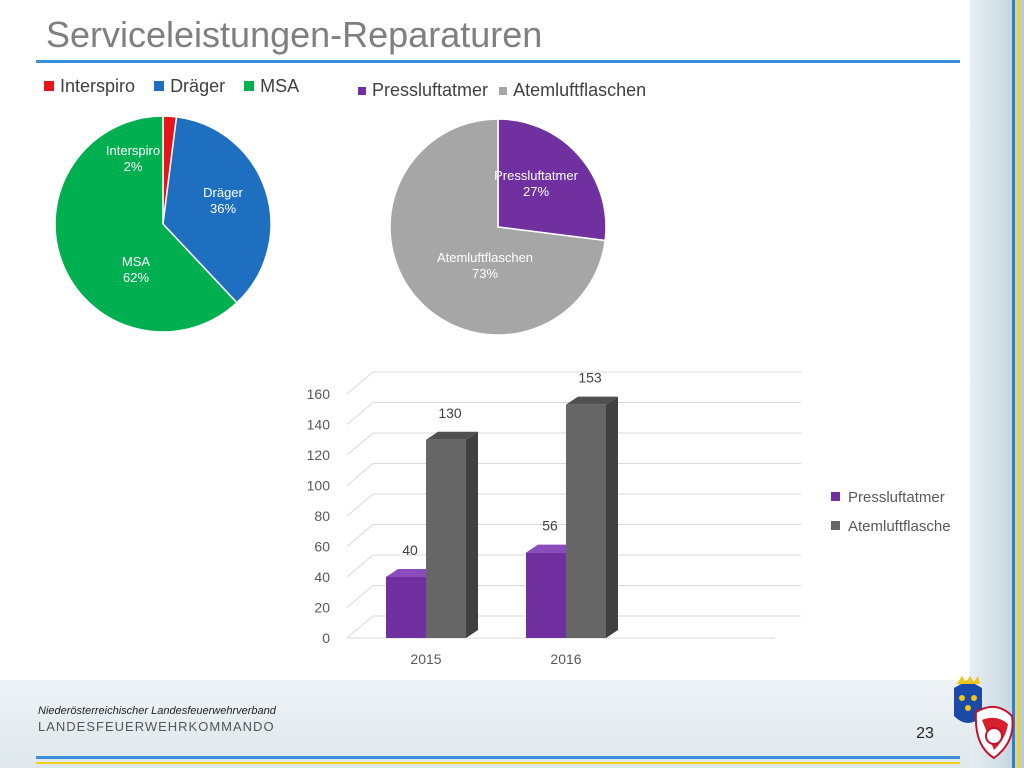 The width and height of the screenshot is (1024, 768). Describe the element at coordinates (294, 34) in the screenshot. I see `slide-title: Serviceleistungen-Reparaturen` at that location.